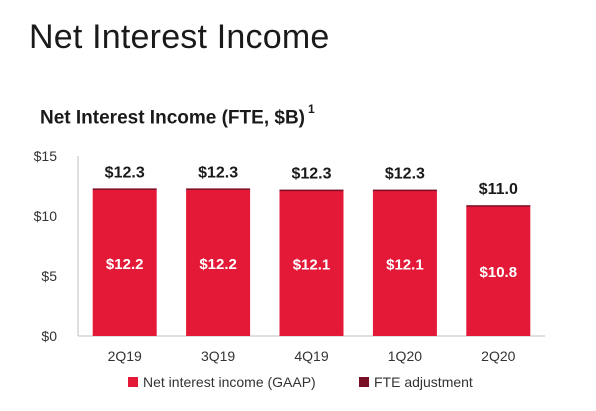 This screenshot has width=596, height=411. Describe the element at coordinates (218, 356) in the screenshot. I see `x-tick-label: 3Q19` at that location.